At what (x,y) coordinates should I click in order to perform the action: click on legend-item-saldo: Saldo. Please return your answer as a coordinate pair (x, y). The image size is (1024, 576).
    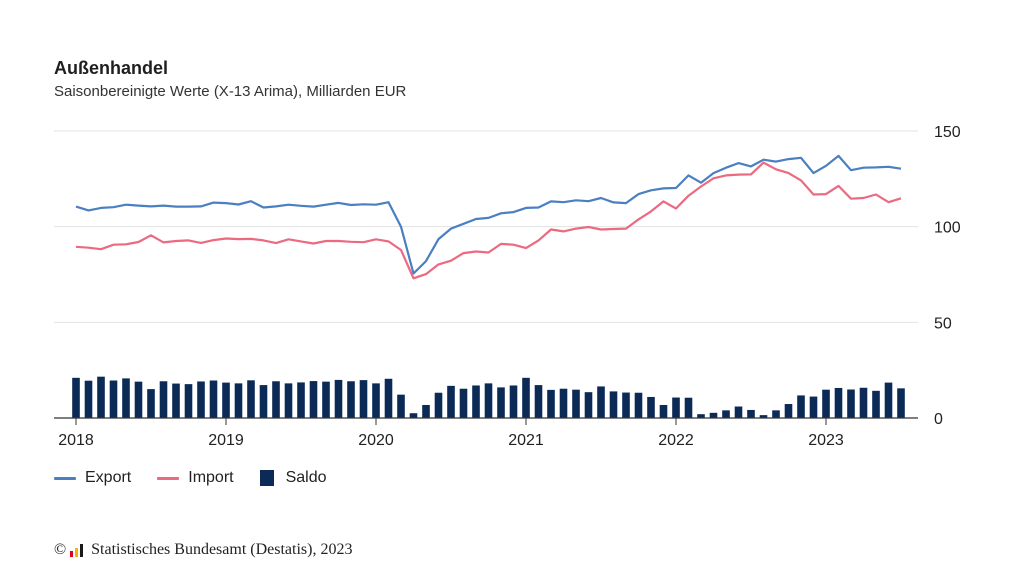
    Looking at the image, I should click on (293, 478).